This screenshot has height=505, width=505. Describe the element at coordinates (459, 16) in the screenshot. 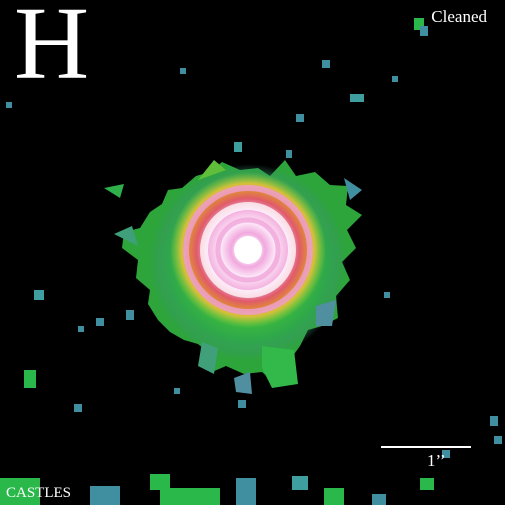

I see `processing-label: Cleaned` at that location.